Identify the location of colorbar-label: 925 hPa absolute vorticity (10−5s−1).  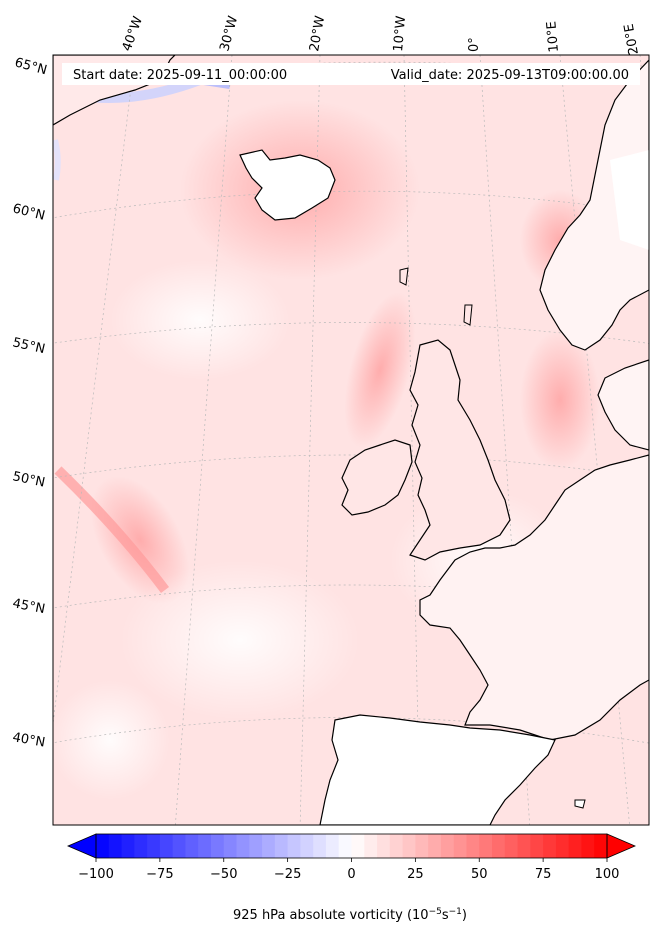
(350, 915).